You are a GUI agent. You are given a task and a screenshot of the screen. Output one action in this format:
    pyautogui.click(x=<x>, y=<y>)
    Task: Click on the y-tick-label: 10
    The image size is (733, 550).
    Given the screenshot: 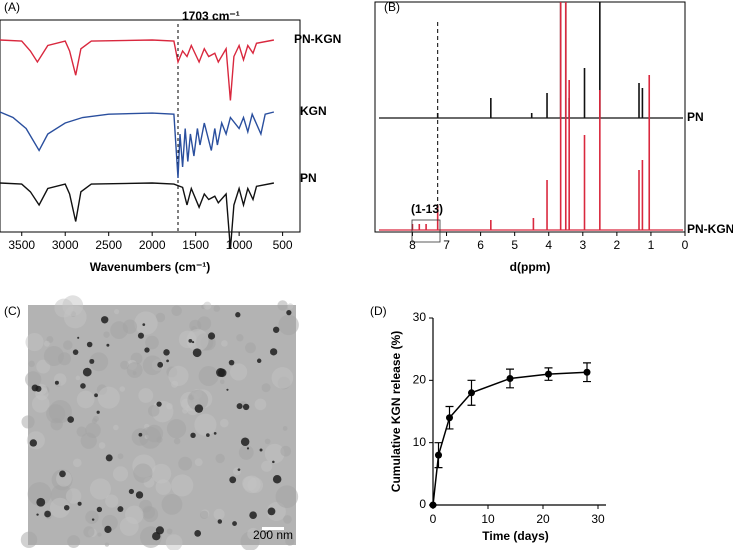 What is the action you would take?
    pyautogui.click(x=420, y=442)
    